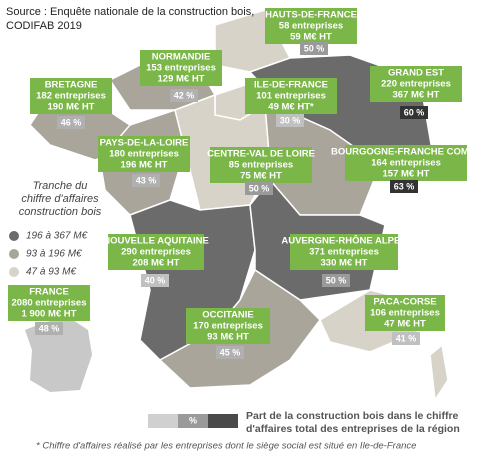  What do you see at coordinates (181, 57) in the screenshot?
I see `region-name: NORMANDIE` at bounding box center [181, 57].